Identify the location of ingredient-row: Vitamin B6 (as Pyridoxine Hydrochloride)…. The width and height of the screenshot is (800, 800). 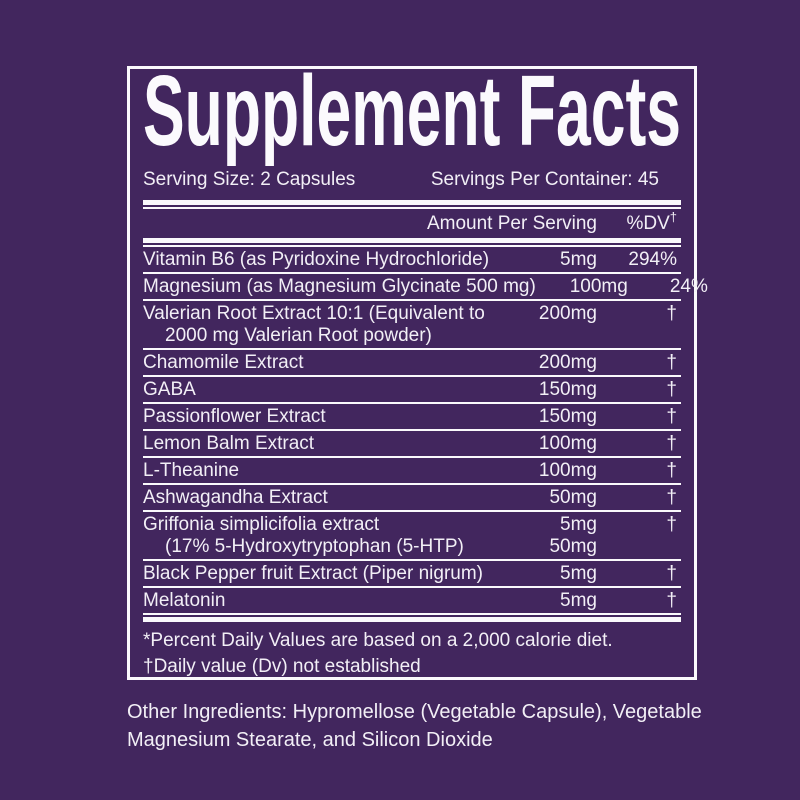
(412, 260).